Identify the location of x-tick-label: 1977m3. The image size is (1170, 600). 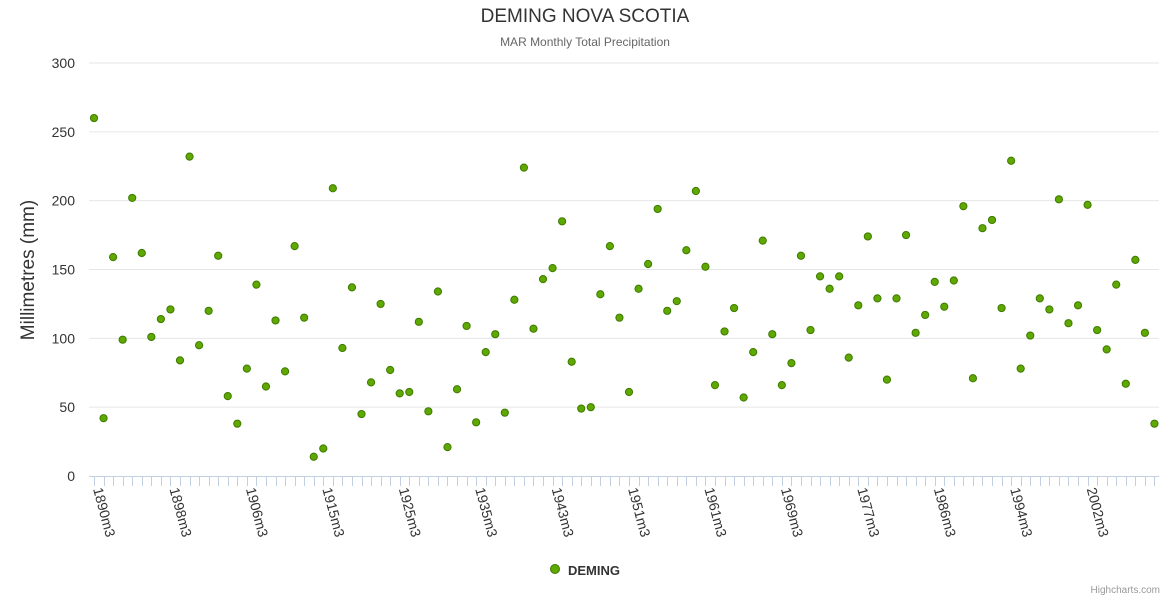
(868, 512).